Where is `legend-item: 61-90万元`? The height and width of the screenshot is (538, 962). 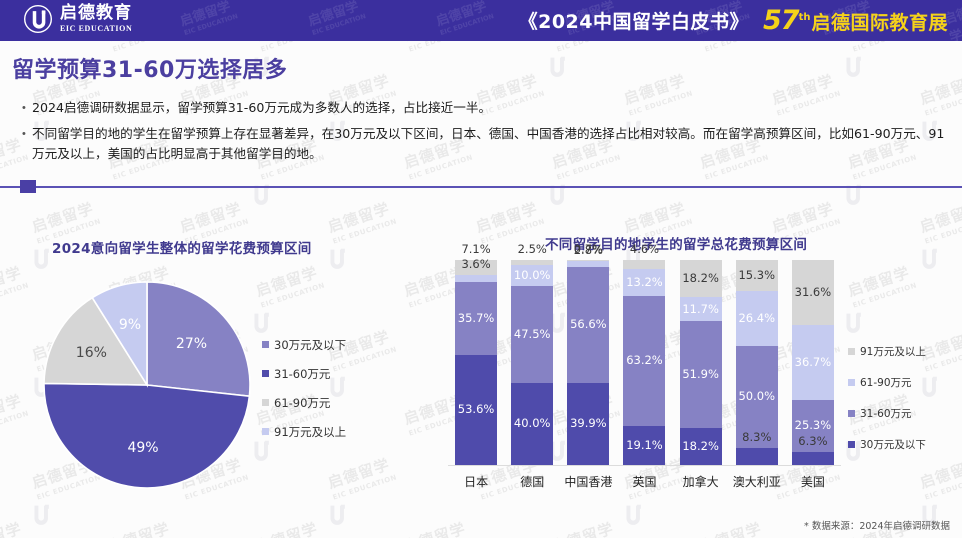 legend-item: 61-90万元 is located at coordinates (887, 382).